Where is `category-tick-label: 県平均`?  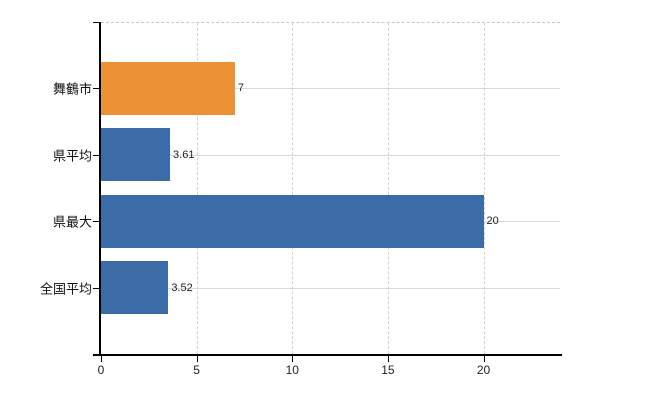 category-tick-label: 県平均 is located at coordinates (72, 156).